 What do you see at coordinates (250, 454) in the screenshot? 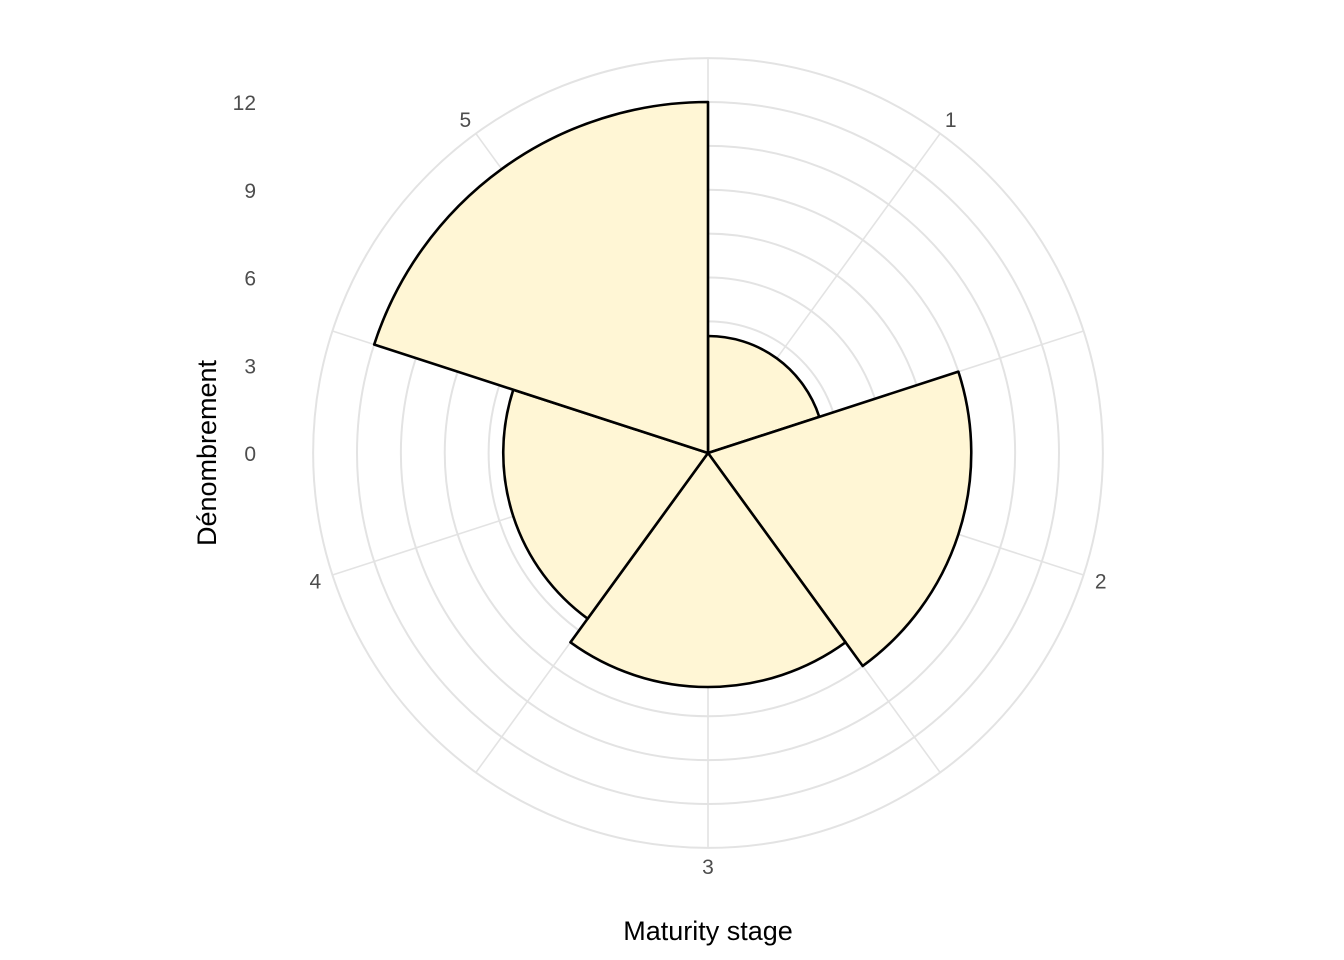
I see `radial-tick-label: 0` at bounding box center [250, 454].